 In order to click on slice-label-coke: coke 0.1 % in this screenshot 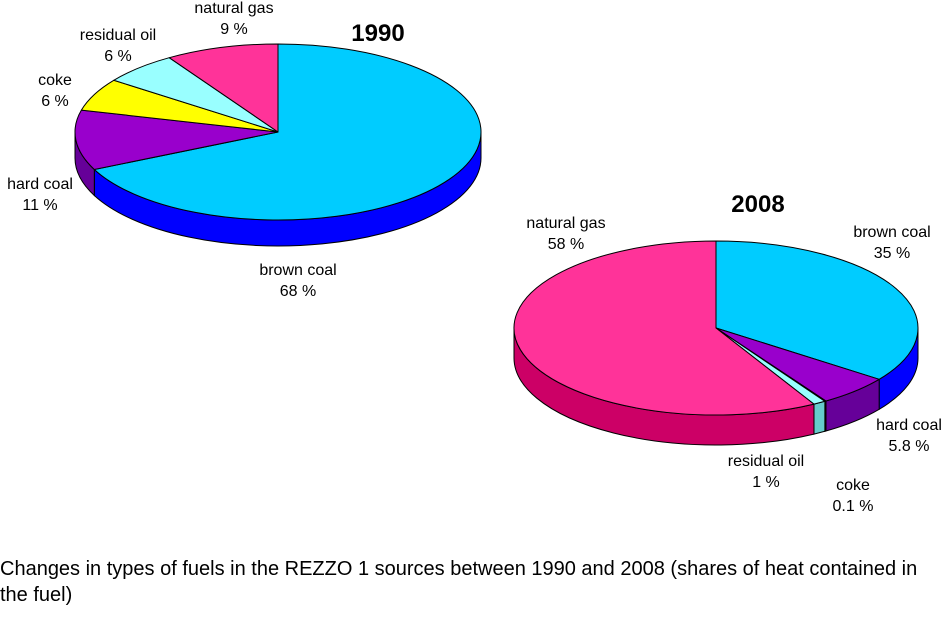, I will do `click(853, 496)`.